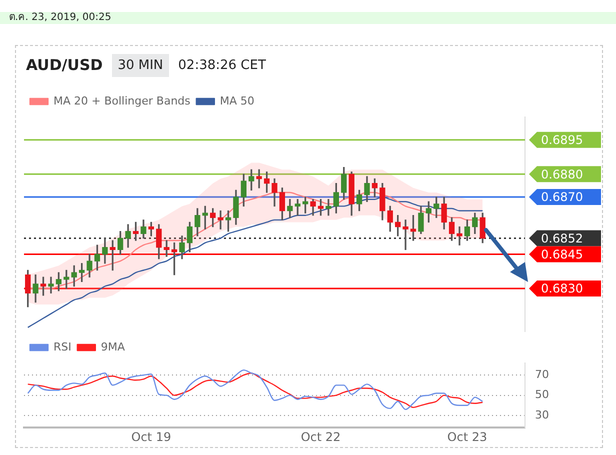 Image resolution: width=616 pixels, height=455 pixels. I want to click on legend-label: MA 50, so click(237, 101).